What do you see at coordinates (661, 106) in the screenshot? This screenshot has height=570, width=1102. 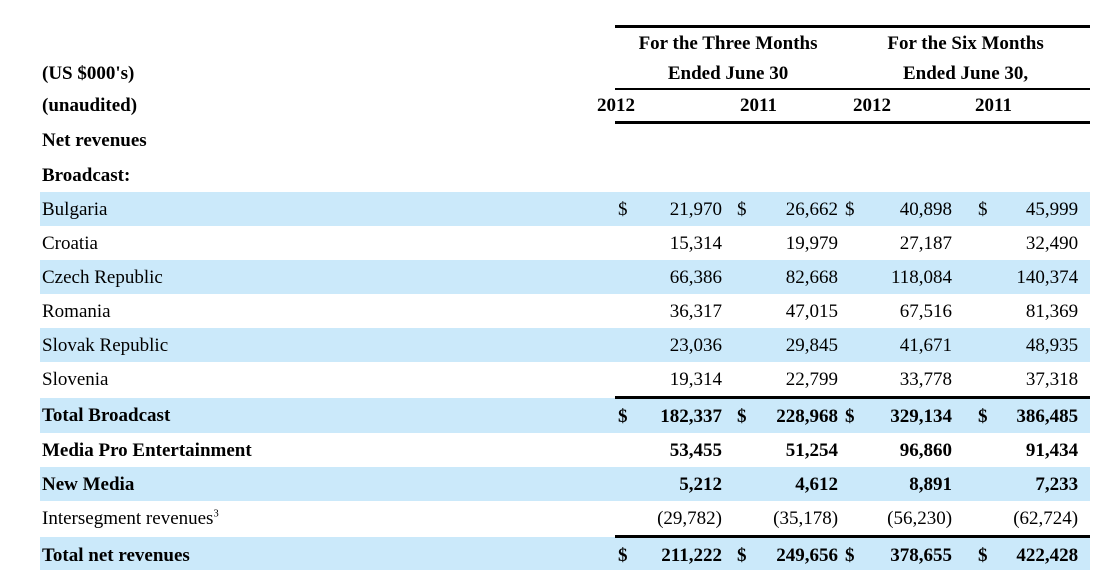 I see `year-column-header: 2012` at bounding box center [661, 106].